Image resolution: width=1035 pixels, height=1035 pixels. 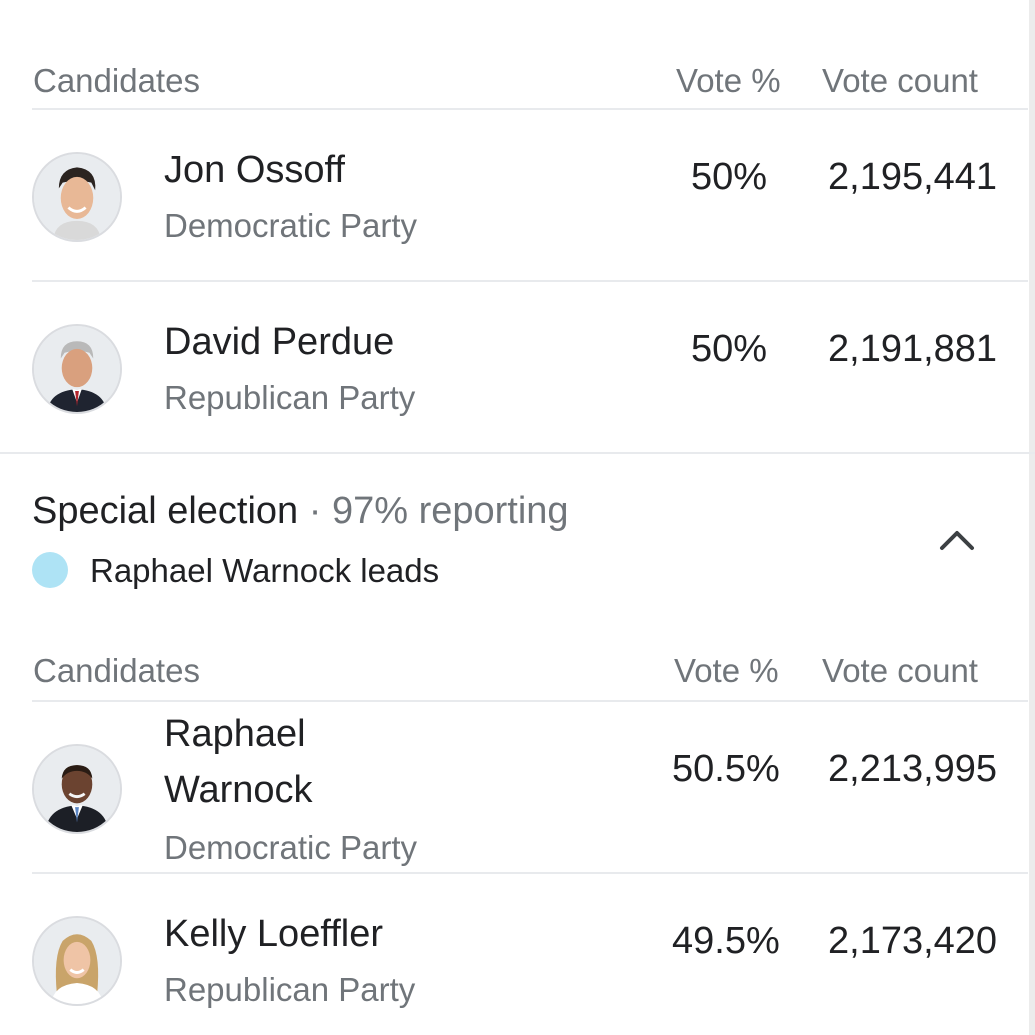 What do you see at coordinates (235, 734) in the screenshot?
I see `candidate-name-line1: Raphael` at bounding box center [235, 734].